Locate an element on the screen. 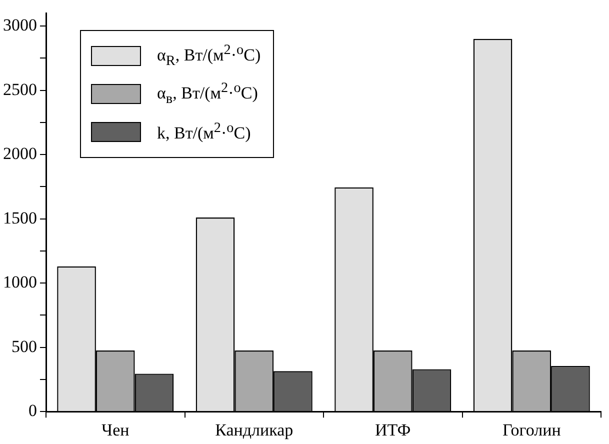  y-tick-label: 0 is located at coordinates (32, 410).